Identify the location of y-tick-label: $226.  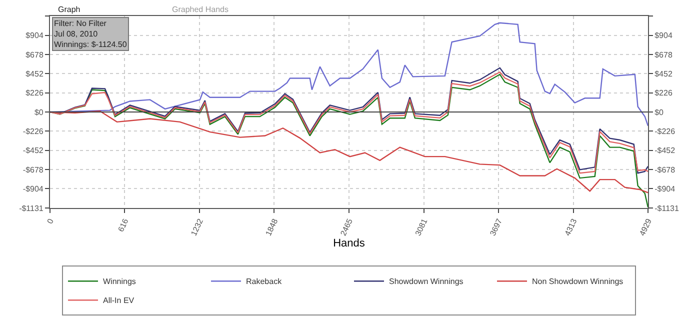
(35, 93).